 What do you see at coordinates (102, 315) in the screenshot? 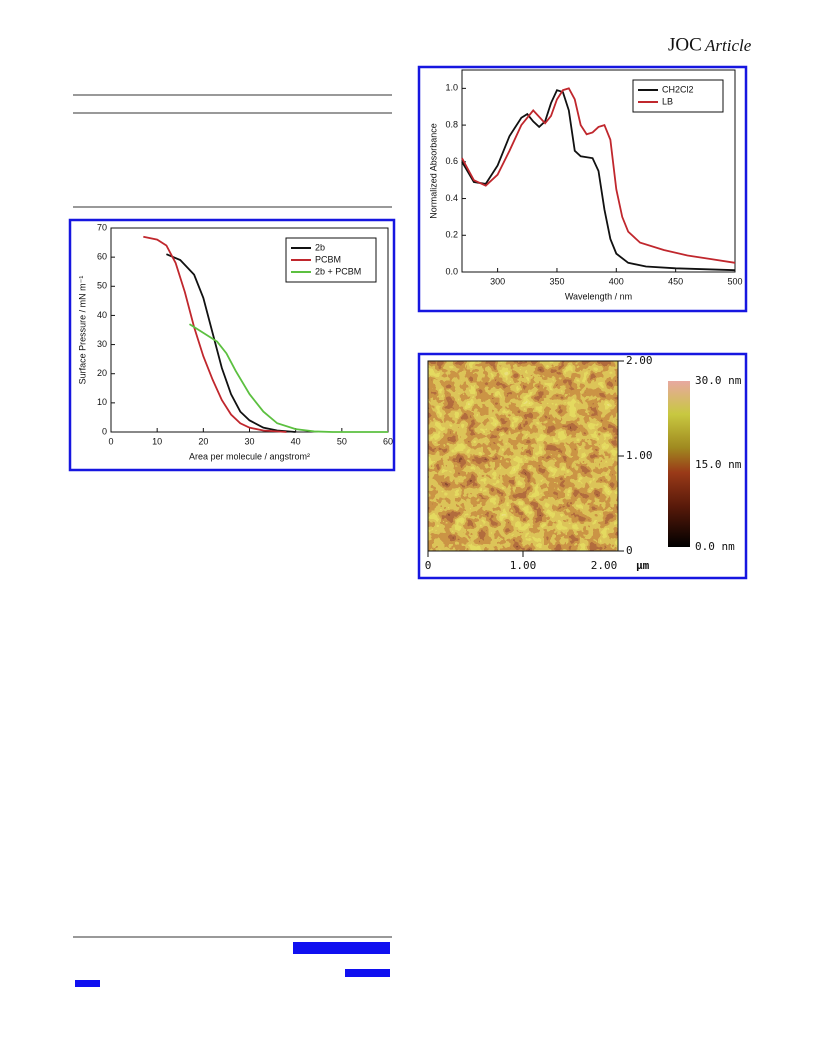
I see `y-tick-label: 40` at bounding box center [102, 315].